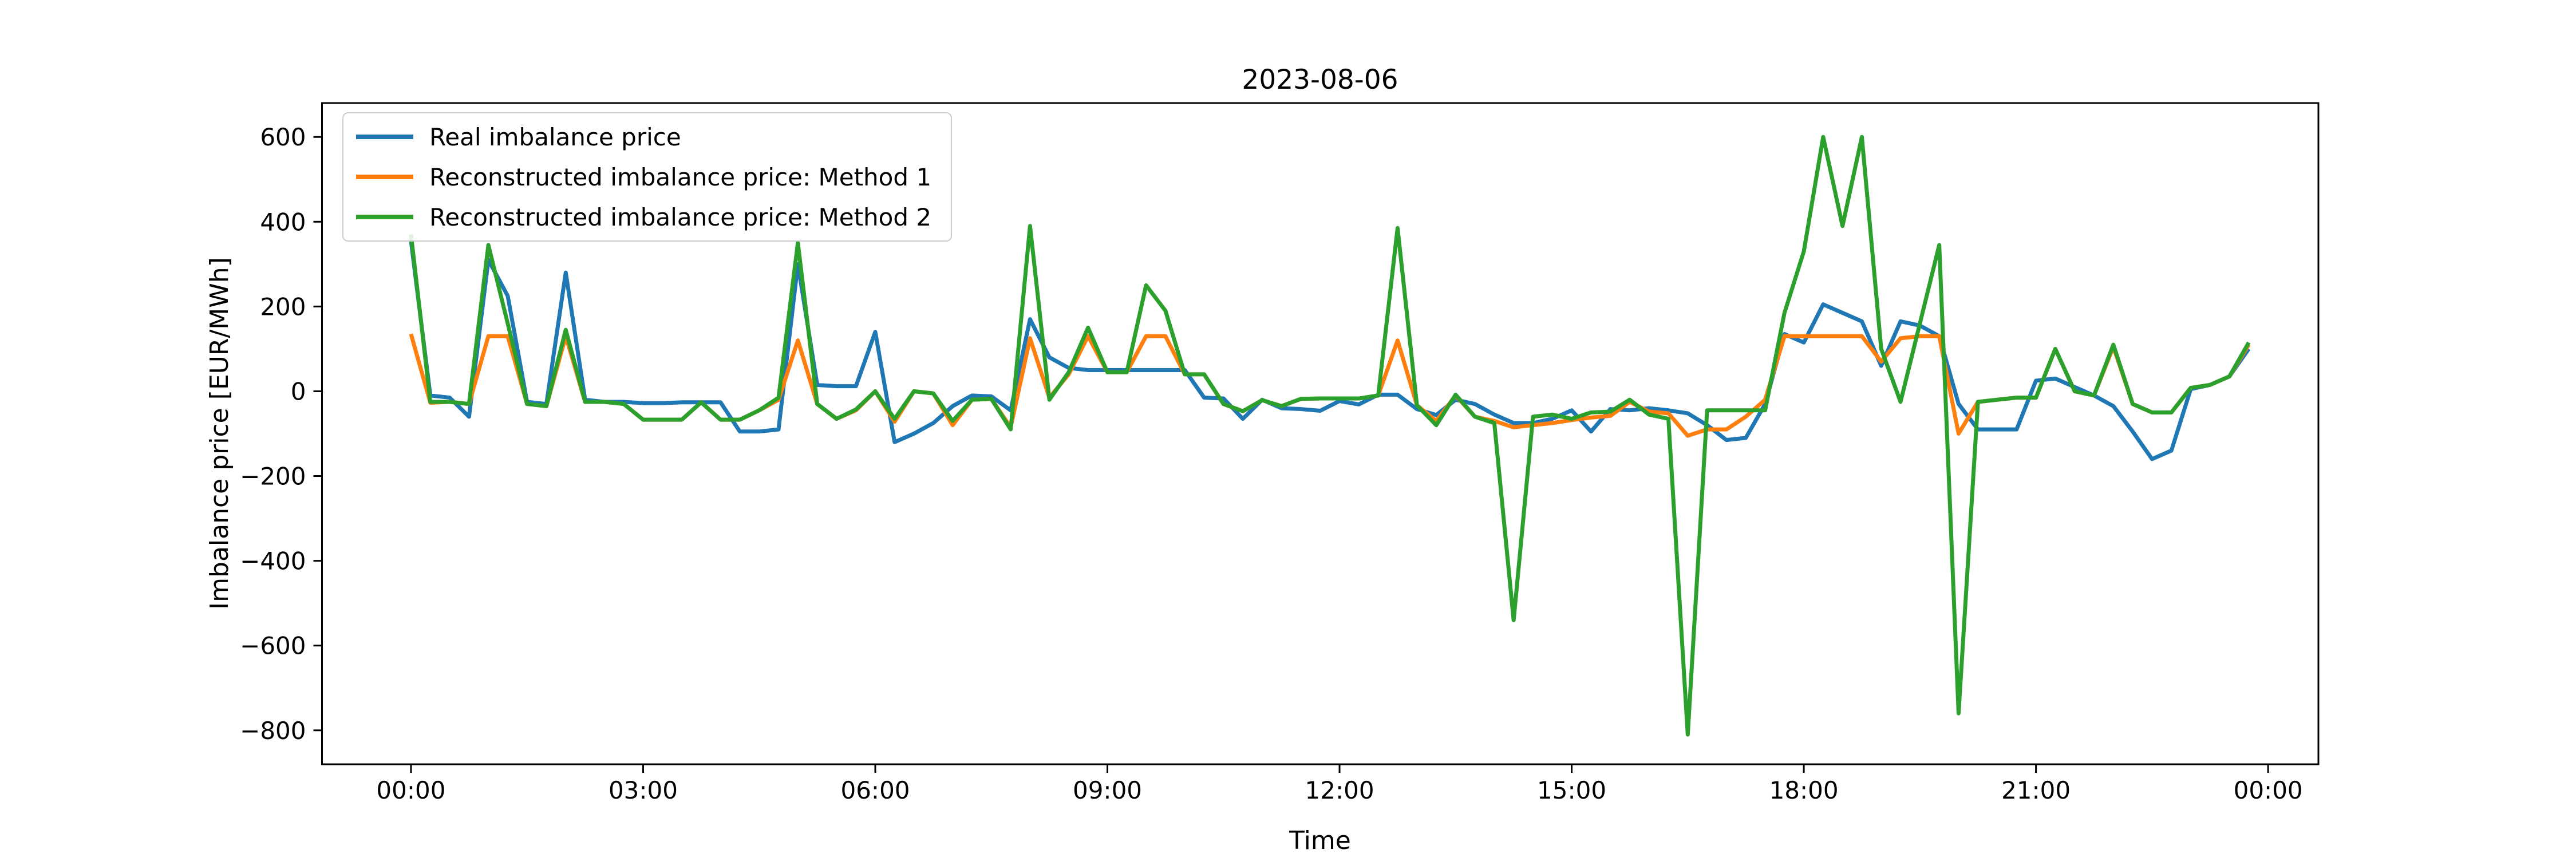 This screenshot has width=2576, height=861. What do you see at coordinates (2036, 790) in the screenshot?
I see `x-tick-label: 21:00` at bounding box center [2036, 790].